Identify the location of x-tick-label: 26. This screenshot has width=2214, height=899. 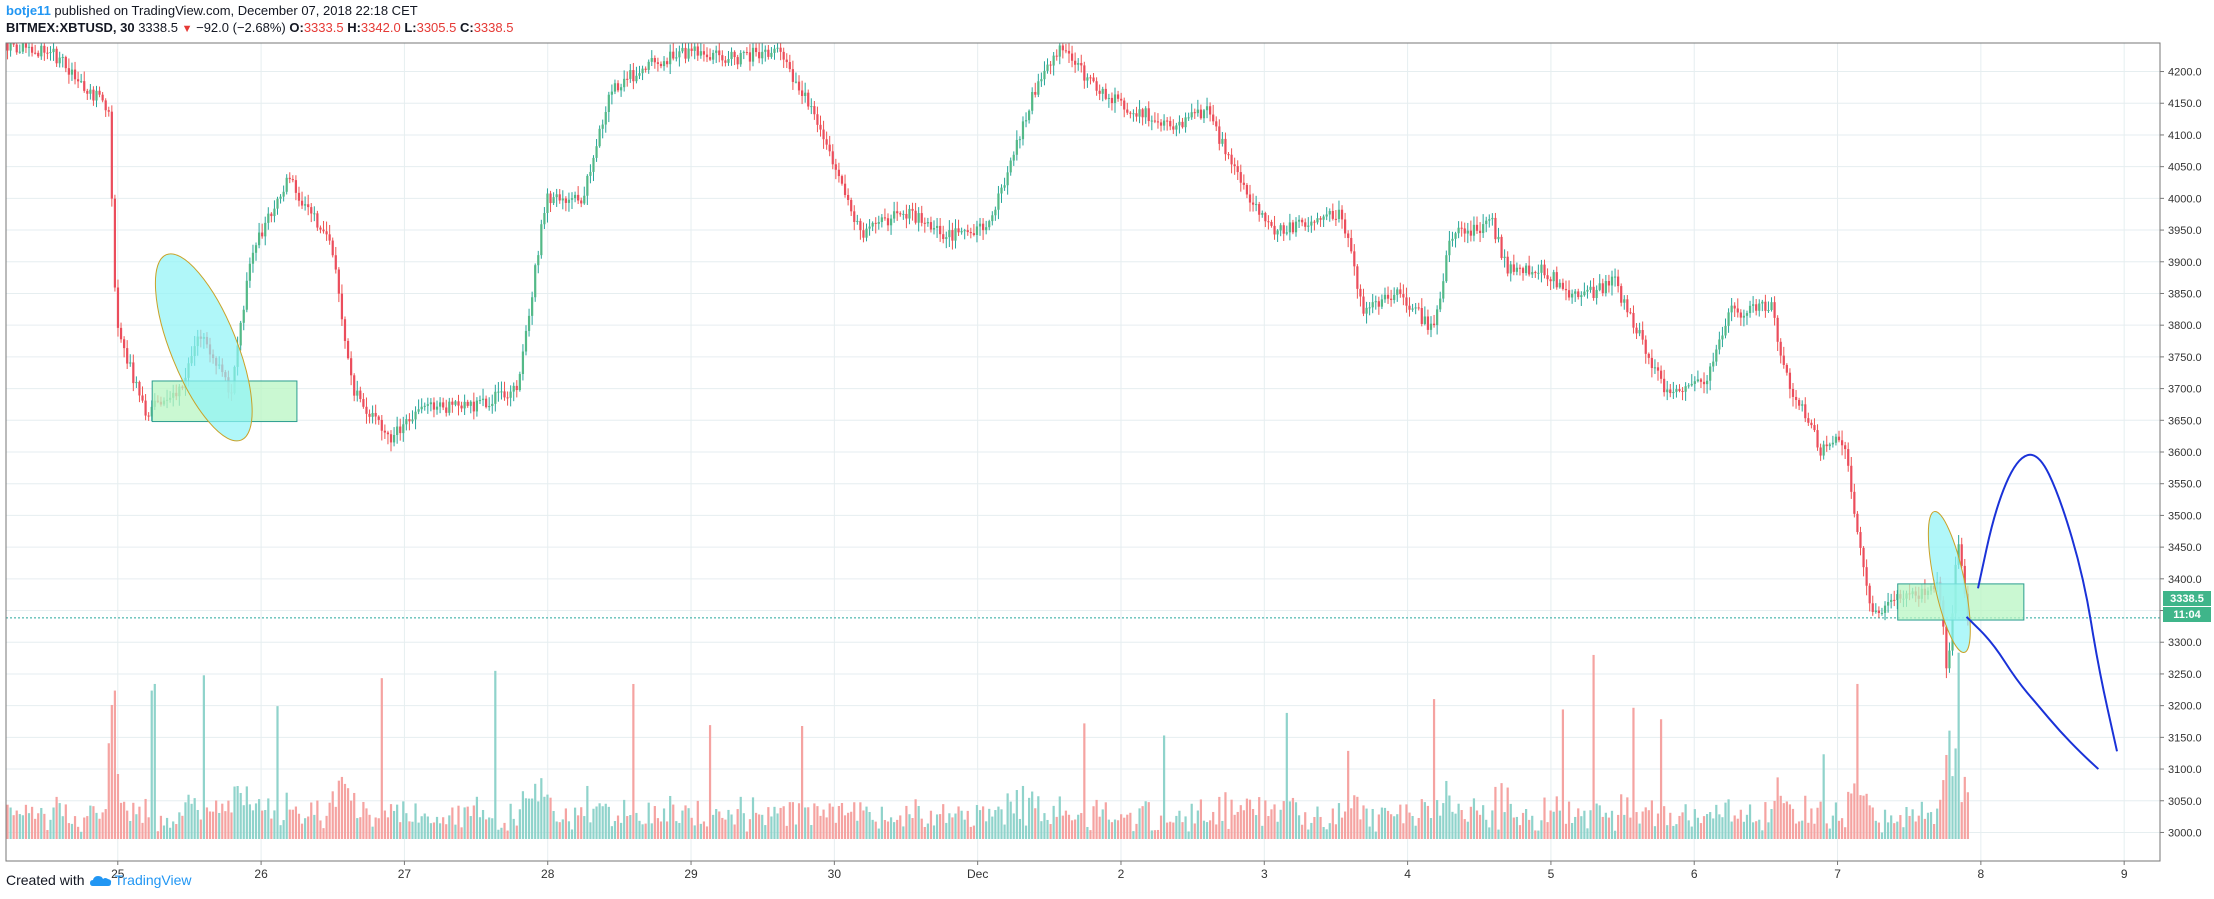
(261, 874).